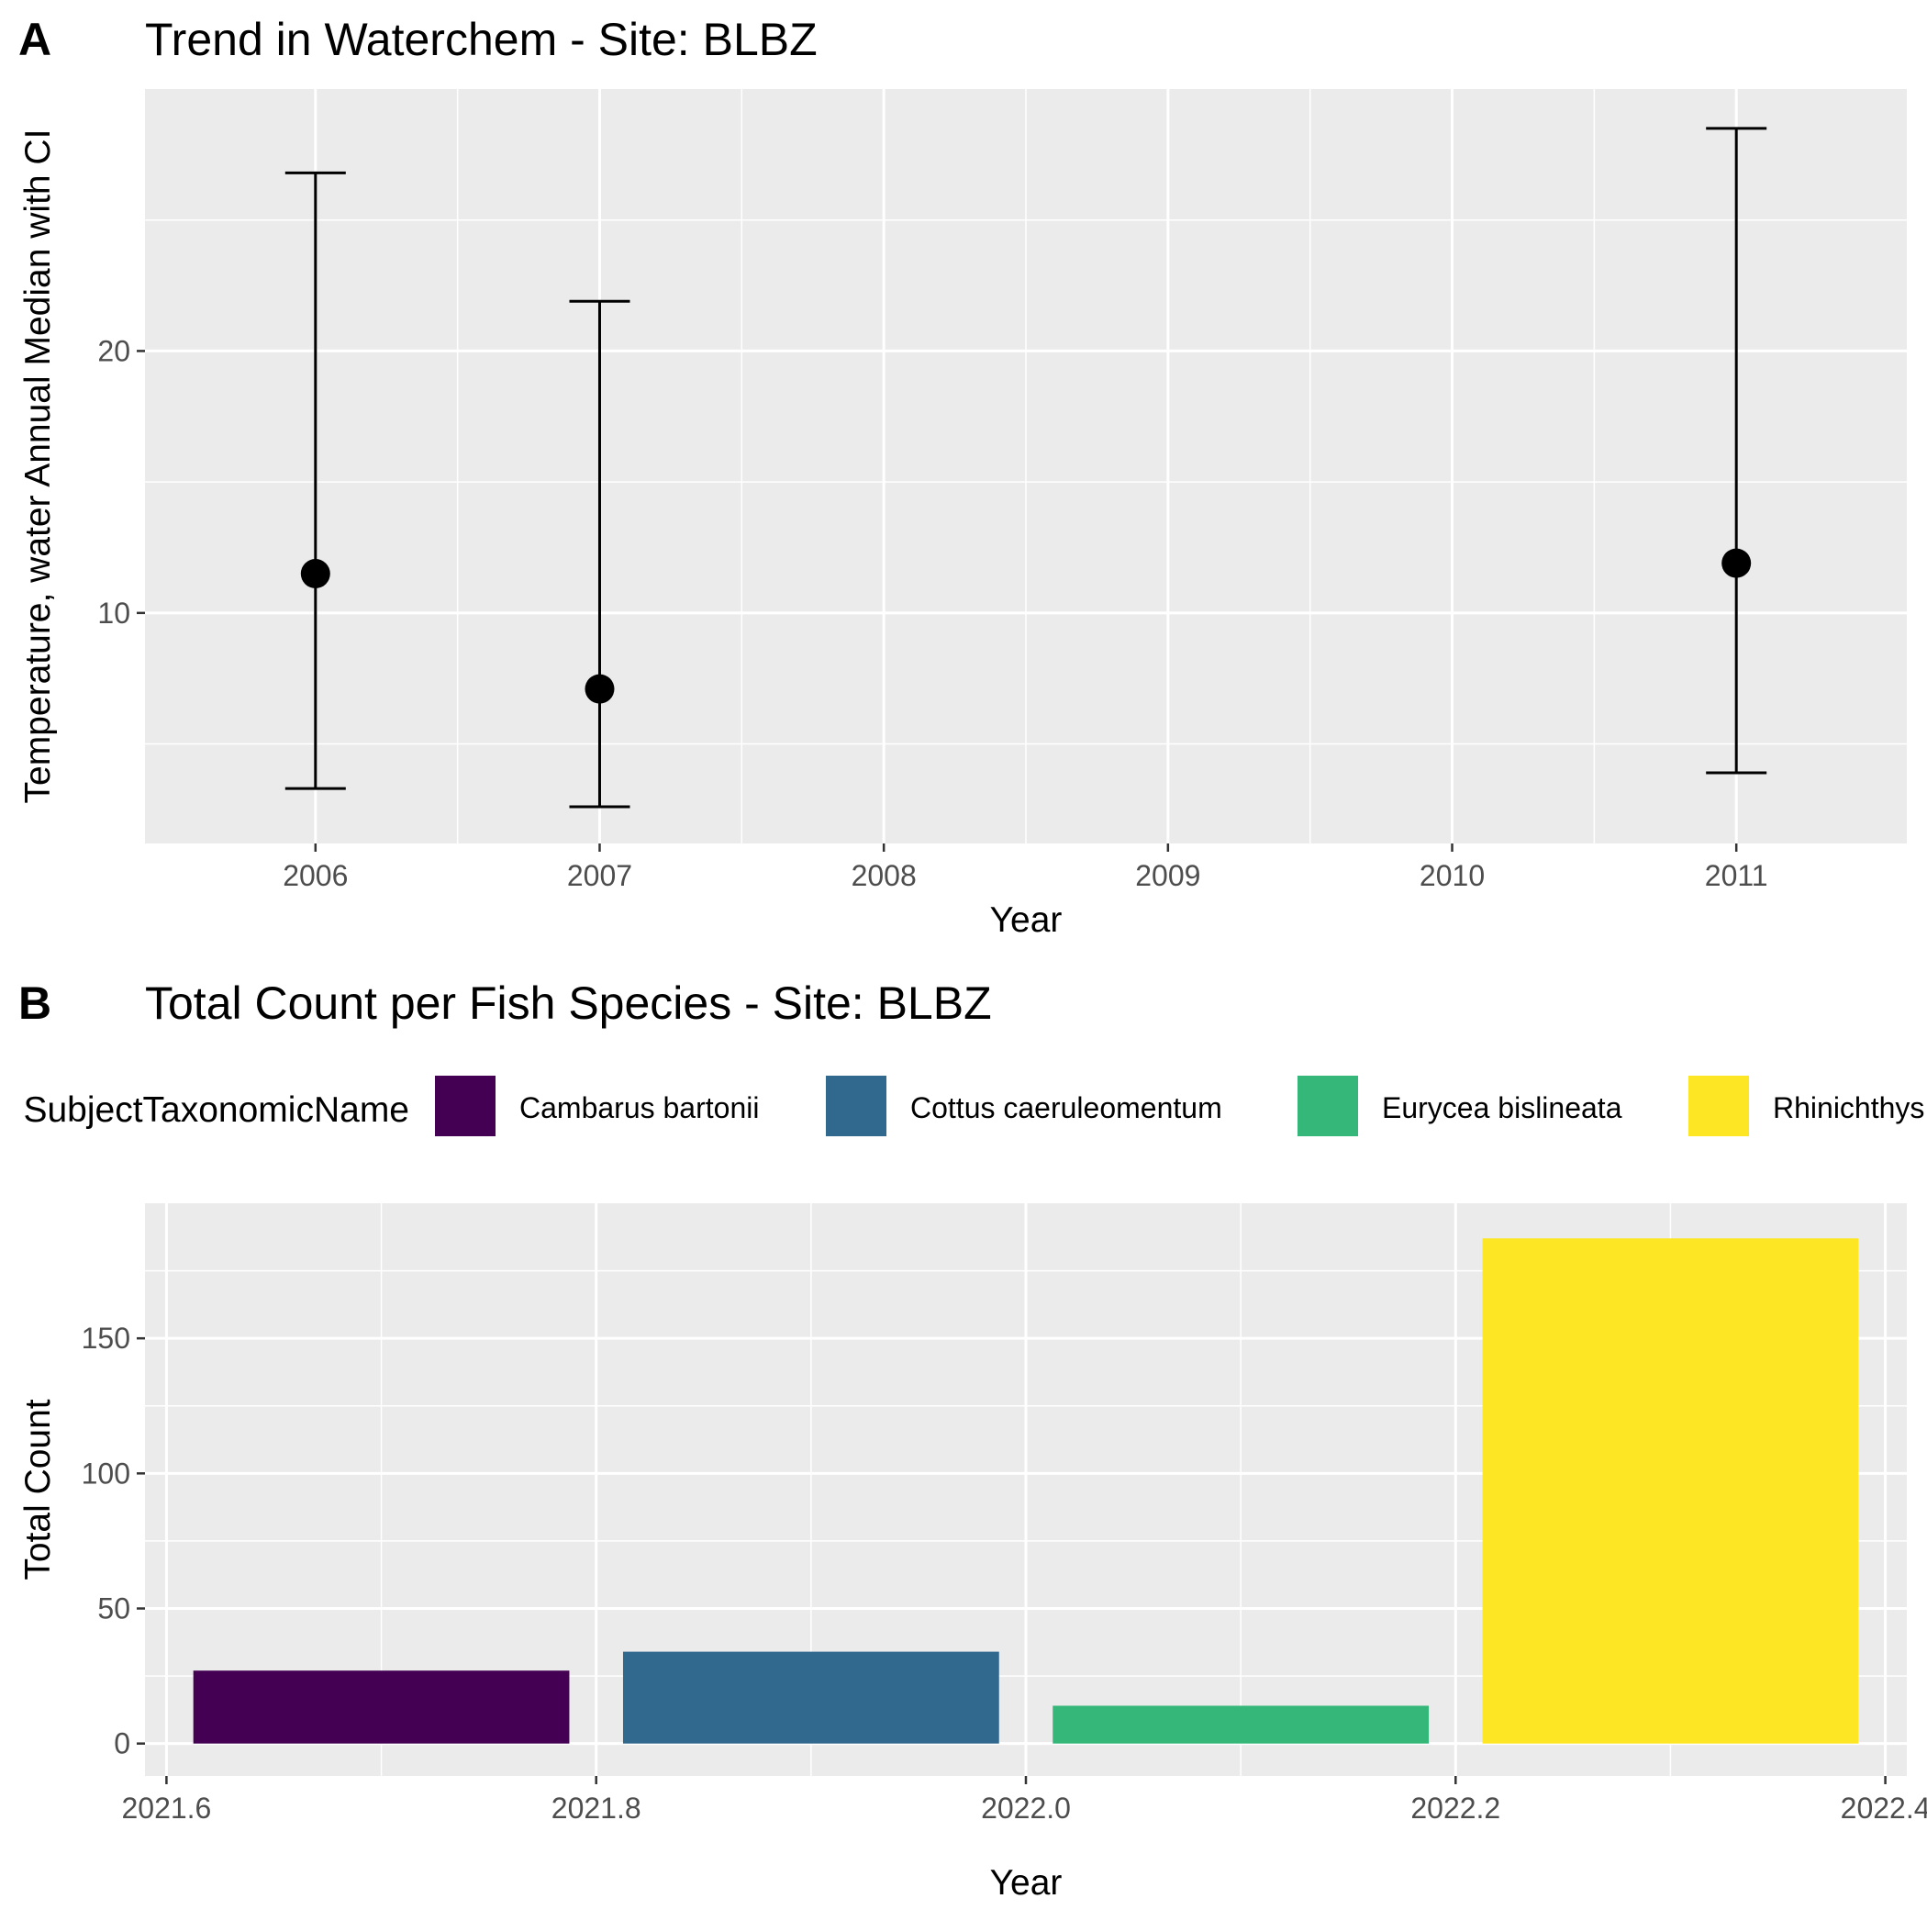 Image resolution: width=1927 pixels, height=1932 pixels. Describe the element at coordinates (315, 481) in the screenshot. I see `panel-a-error-bar-2006` at that location.